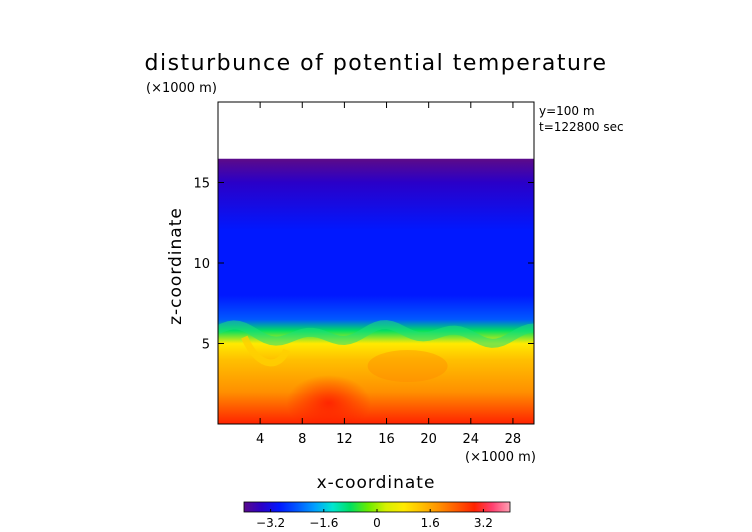  What do you see at coordinates (471, 439) in the screenshot?
I see `x-tick-label: 24` at bounding box center [471, 439].